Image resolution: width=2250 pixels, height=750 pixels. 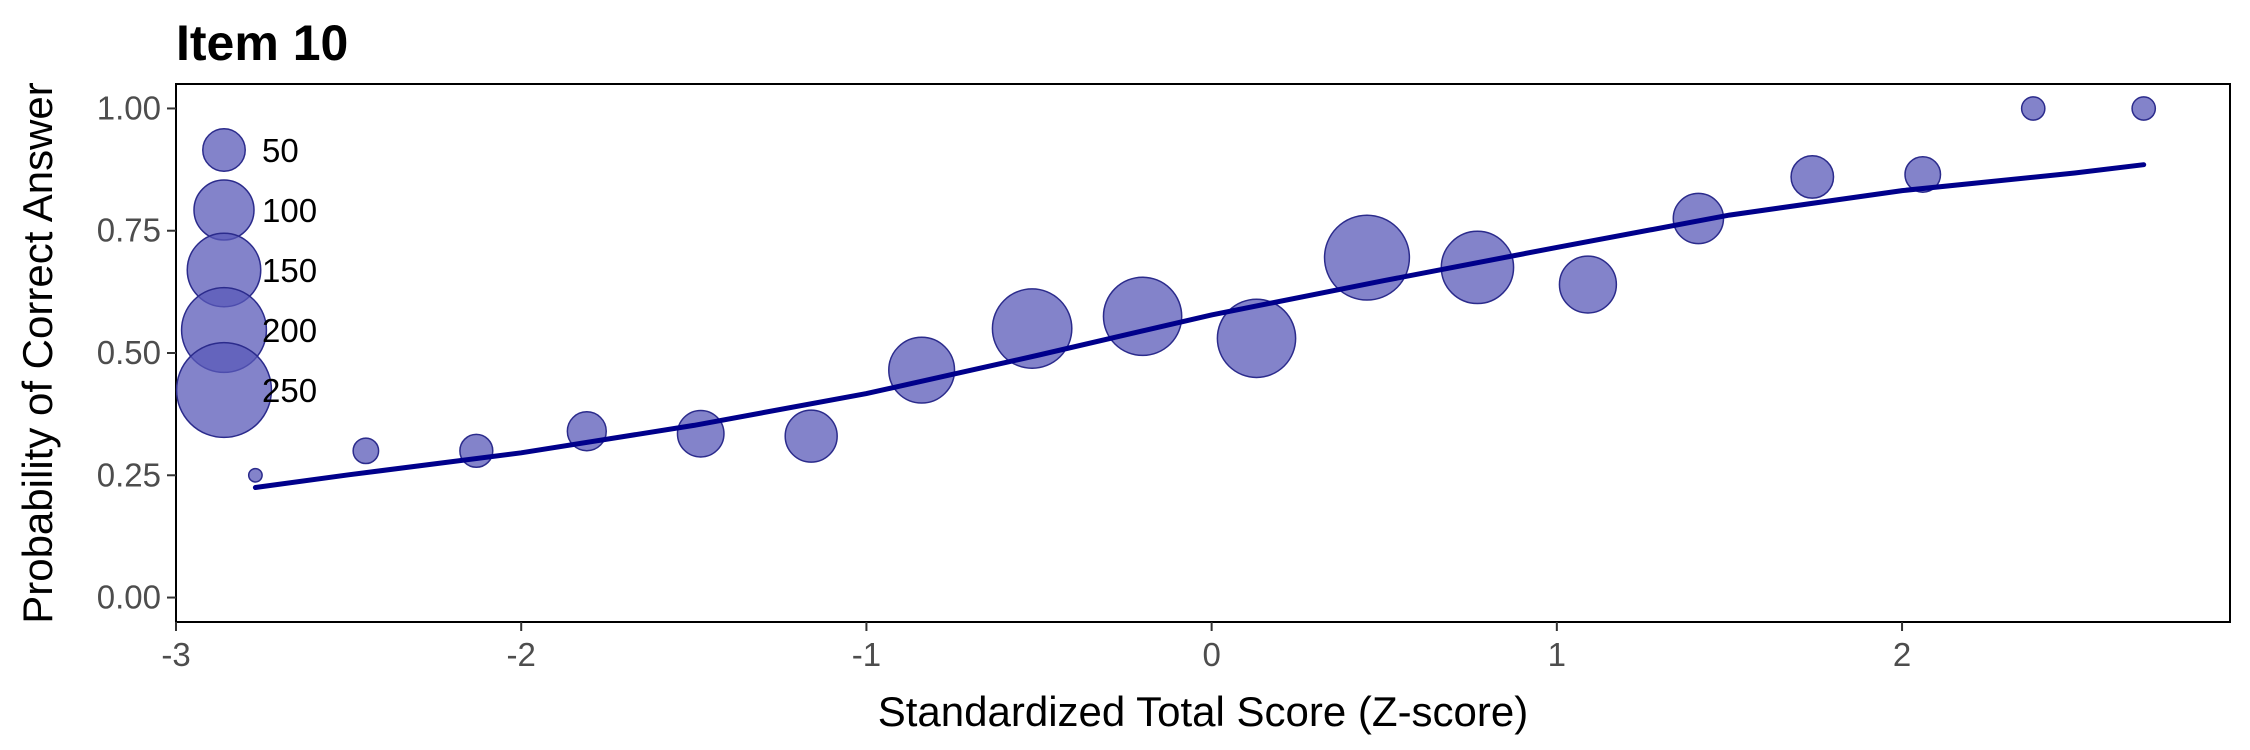 What do you see at coordinates (129, 107) in the screenshot?
I see `y-tick-label: 1.00` at bounding box center [129, 107].